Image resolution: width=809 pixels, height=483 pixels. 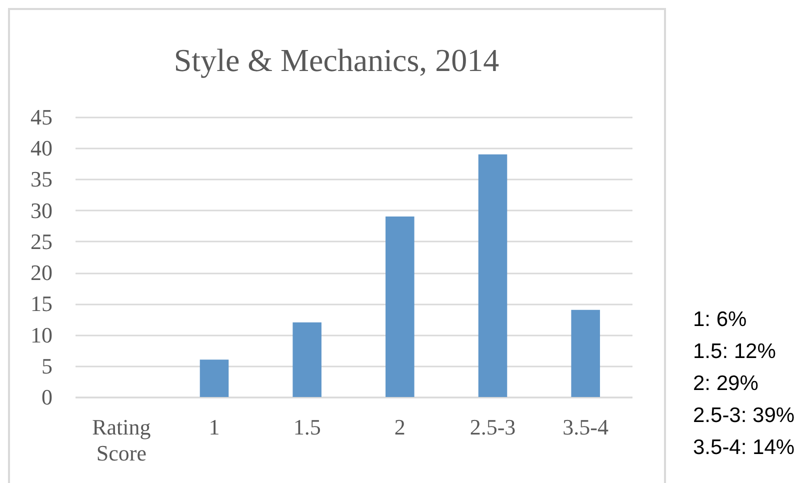 What do you see at coordinates (41, 335) in the screenshot?
I see `y-tick-label: 10` at bounding box center [41, 335].